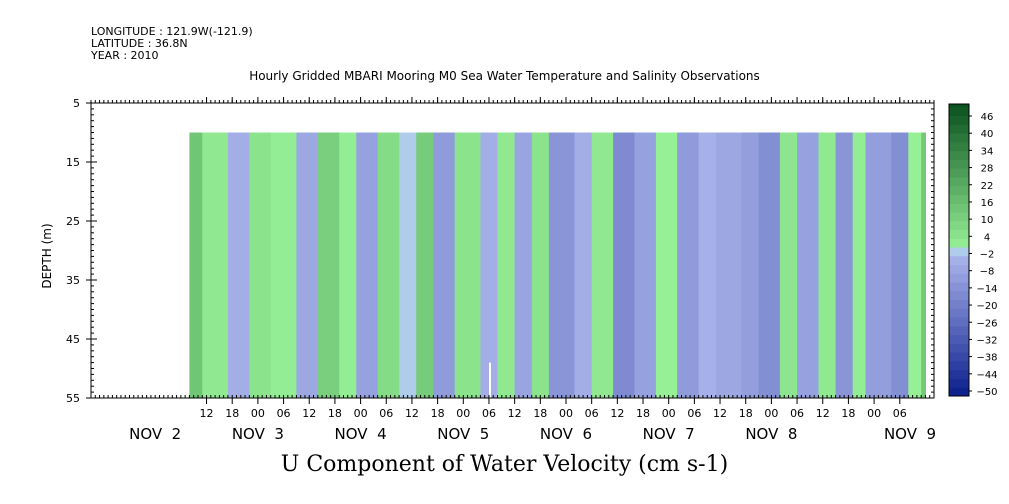  What do you see at coordinates (973, 250) in the screenshot?
I see `colorbar: 46 40 34 28 22 16 10 4 −2 −8 −14 −20 −26 −32 −38 −44 −50` at bounding box center [973, 250].